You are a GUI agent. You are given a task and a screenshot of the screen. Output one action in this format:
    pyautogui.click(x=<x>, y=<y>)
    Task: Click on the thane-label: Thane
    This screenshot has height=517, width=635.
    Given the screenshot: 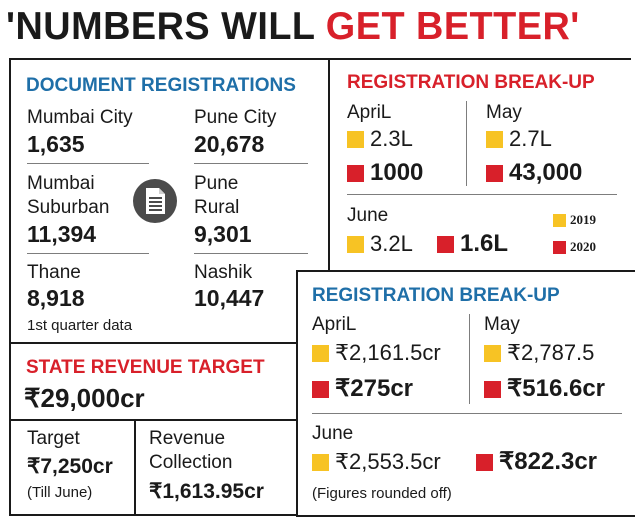 What is the action you would take?
    pyautogui.click(x=54, y=272)
    